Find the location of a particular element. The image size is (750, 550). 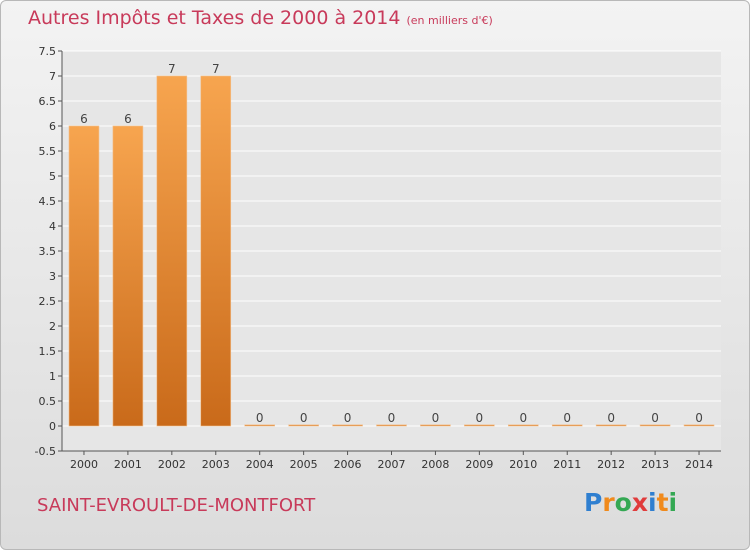

commune-name: SAINT-EVROULT-DE-MONTFORT is located at coordinates (176, 505).